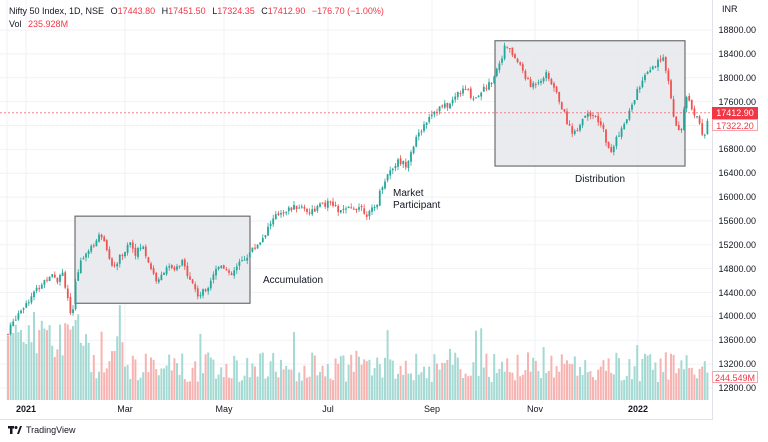 This screenshot has height=442, width=768. What do you see at coordinates (737, 101) in the screenshot?
I see `price-tick-label: 17600.00` at bounding box center [737, 101].